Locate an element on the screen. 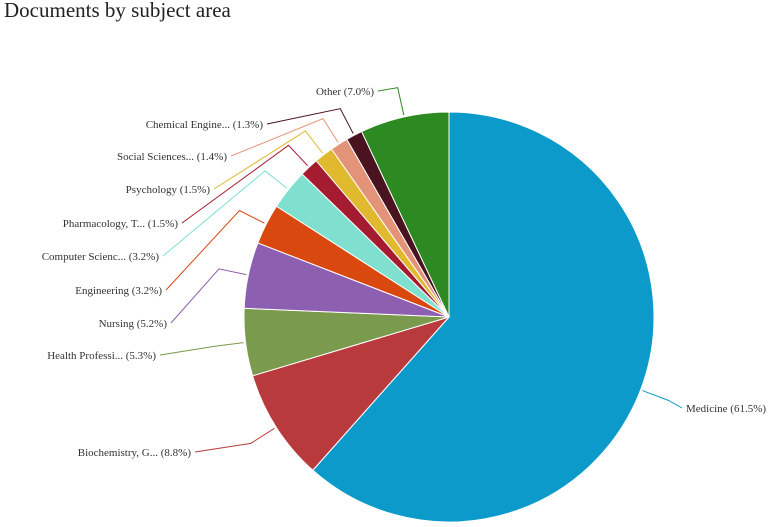 This screenshot has height=527, width=779. slice-label-8: Social Sciences... (1.4%) is located at coordinates (172, 157).